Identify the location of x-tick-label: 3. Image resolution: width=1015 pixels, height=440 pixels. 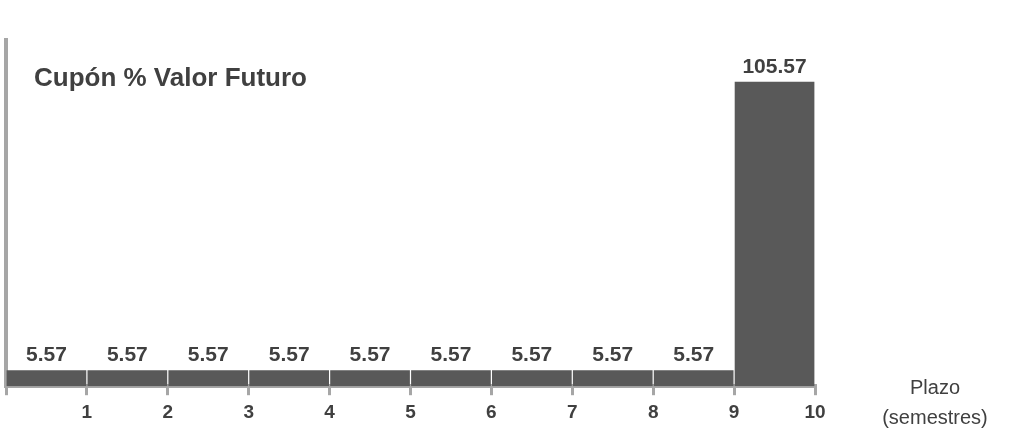
(248, 411).